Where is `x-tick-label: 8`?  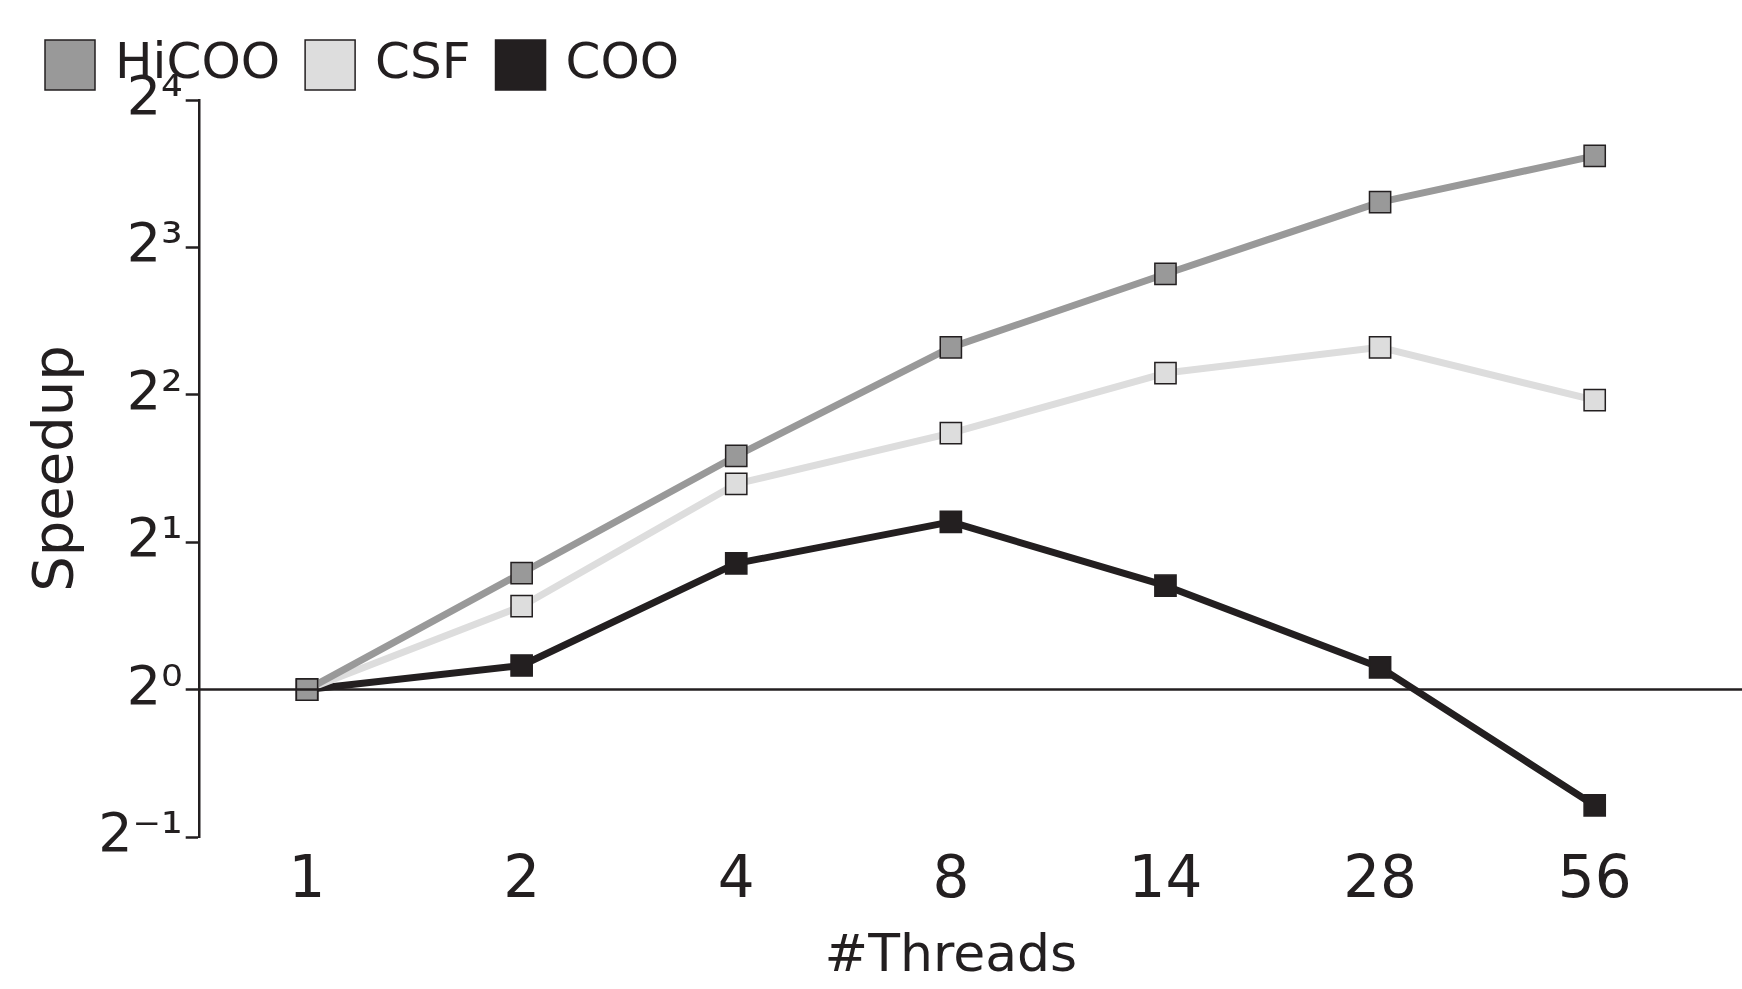 x-tick-label: 8 is located at coordinates (951, 876).